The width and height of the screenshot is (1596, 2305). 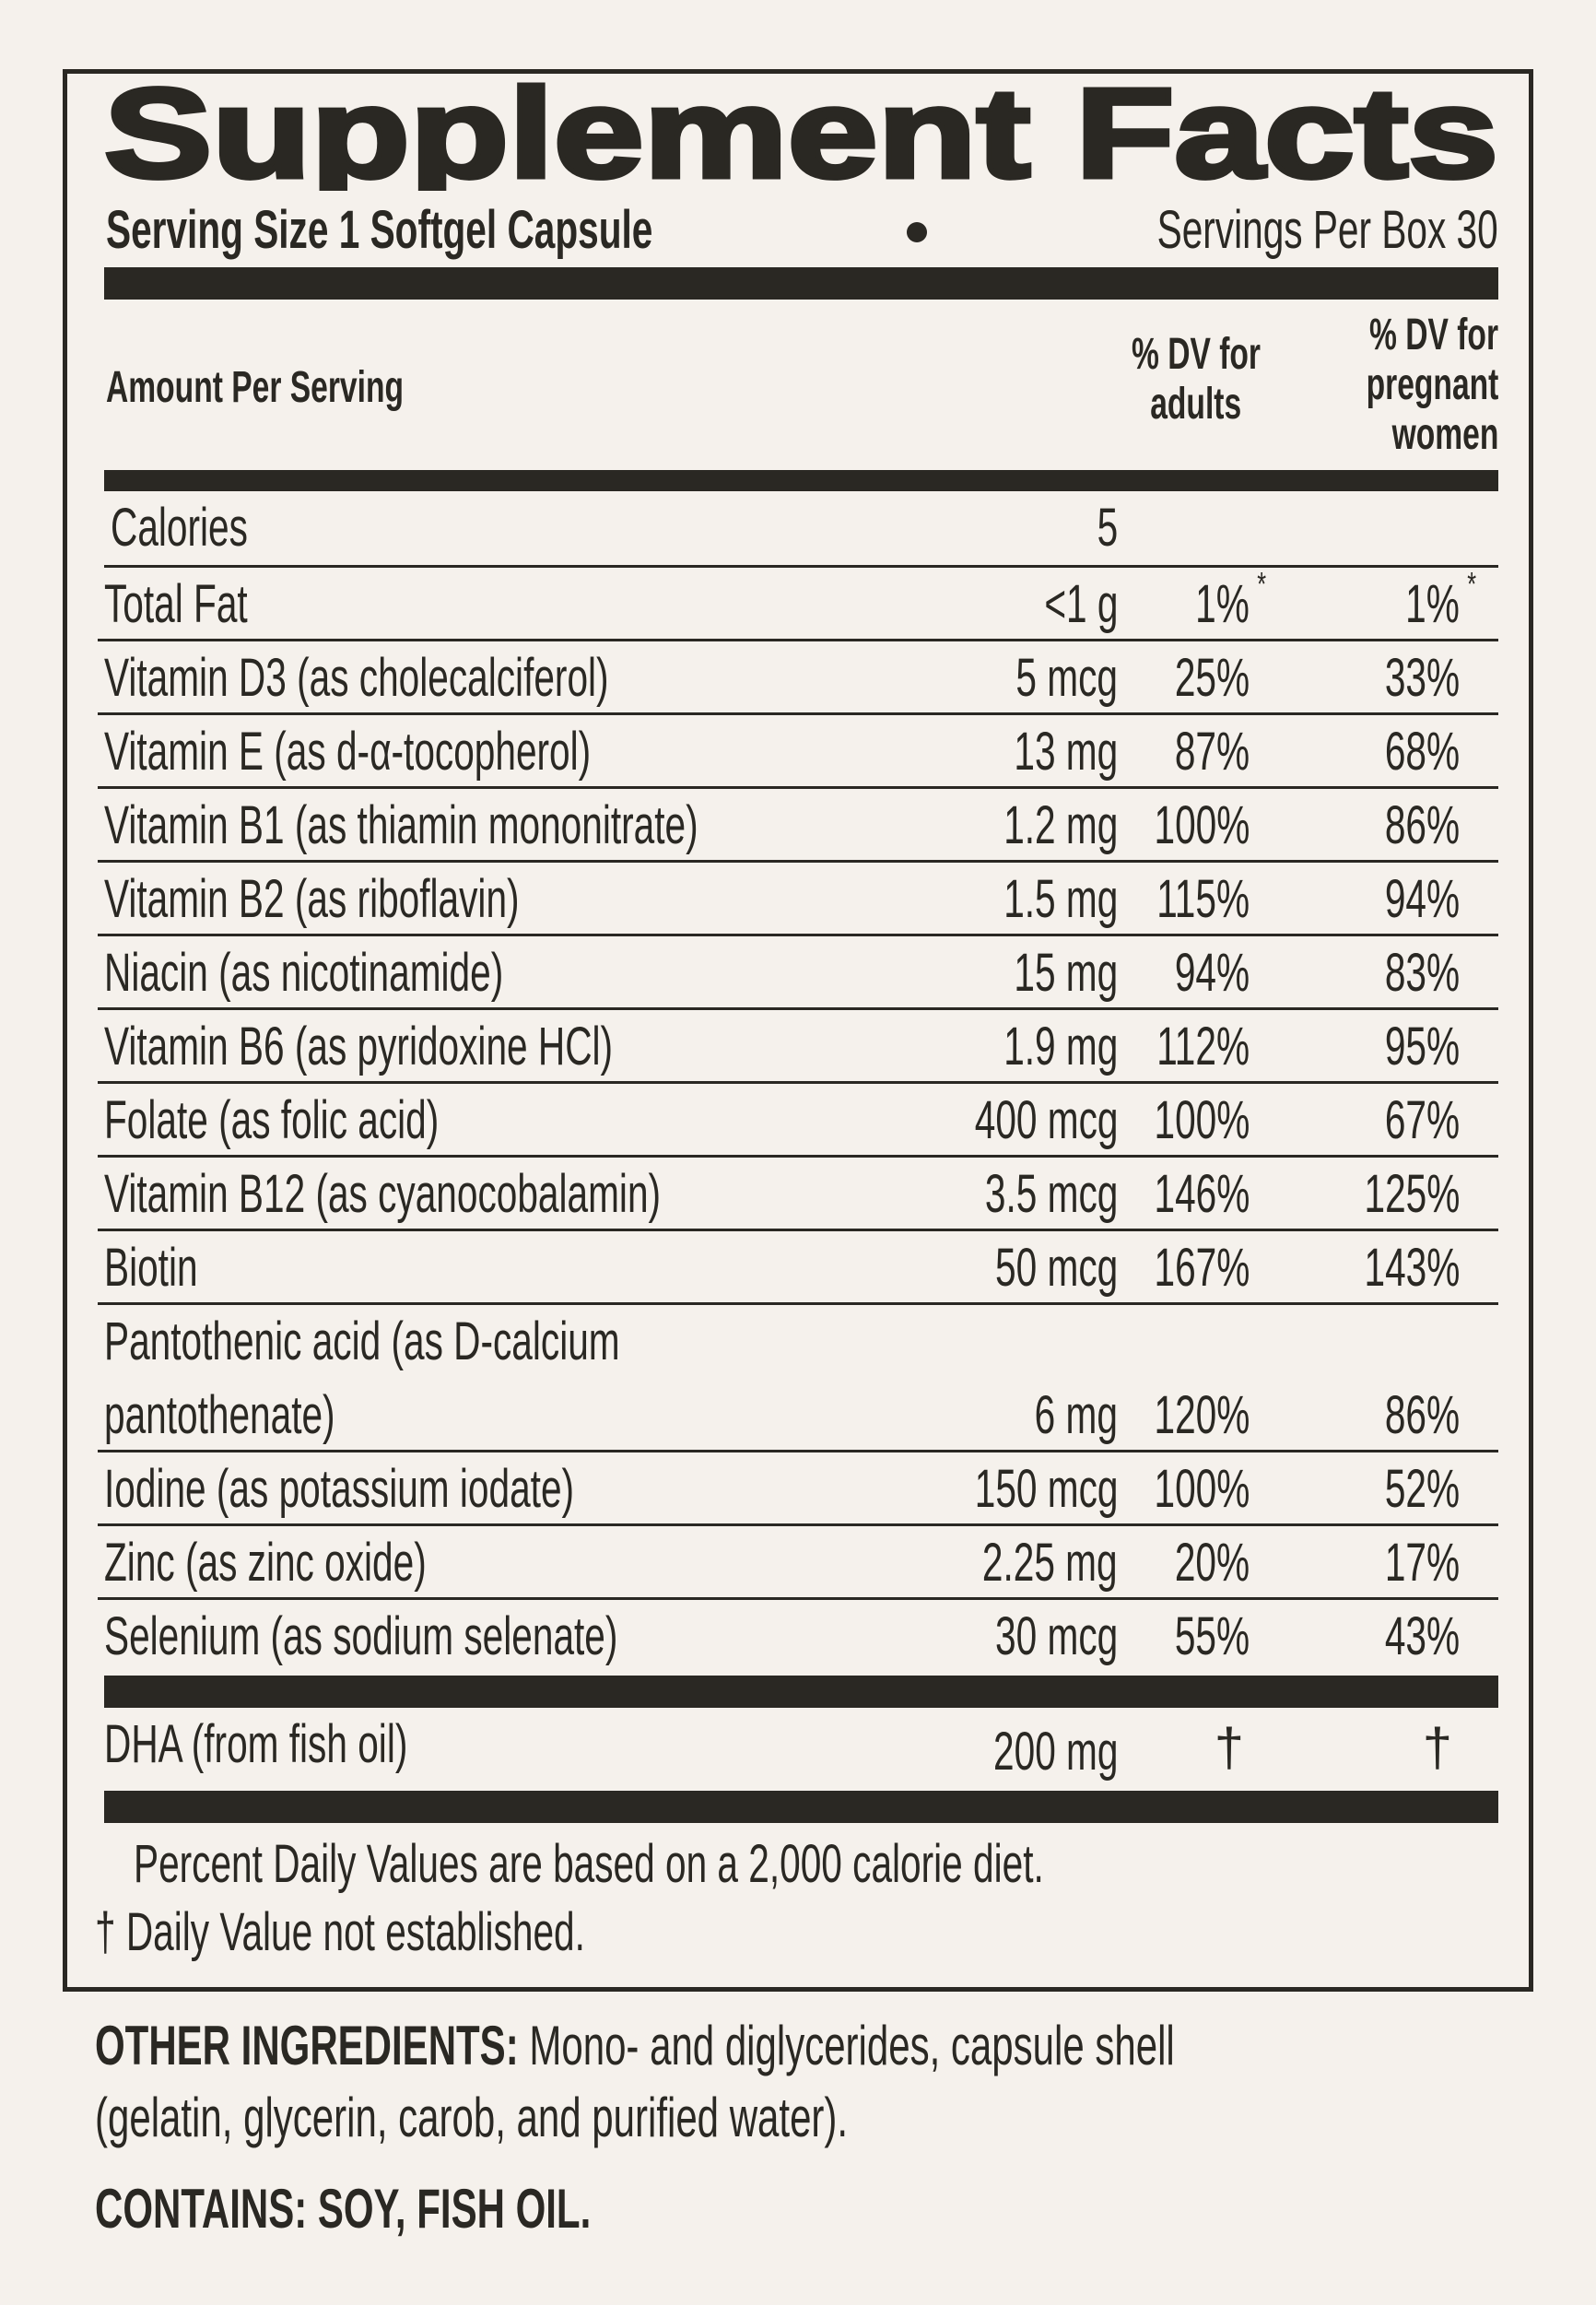 What do you see at coordinates (1056, 1636) in the screenshot?
I see `nutrient-amount: 30 mcg` at bounding box center [1056, 1636].